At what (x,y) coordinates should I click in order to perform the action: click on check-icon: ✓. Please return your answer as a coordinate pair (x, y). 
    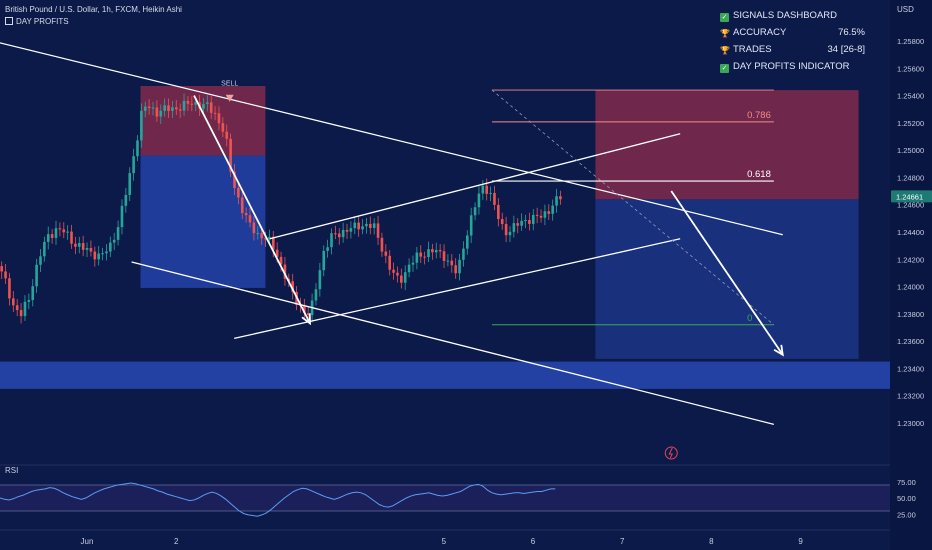
    Looking at the image, I should click on (724, 68).